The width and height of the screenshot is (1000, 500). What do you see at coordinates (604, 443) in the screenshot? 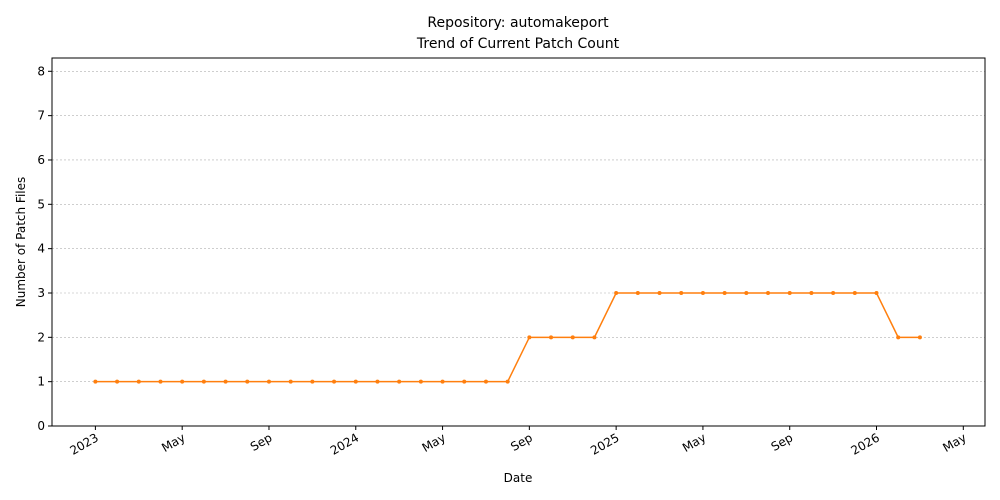
I see `x-tick-label: 2025` at bounding box center [604, 443].